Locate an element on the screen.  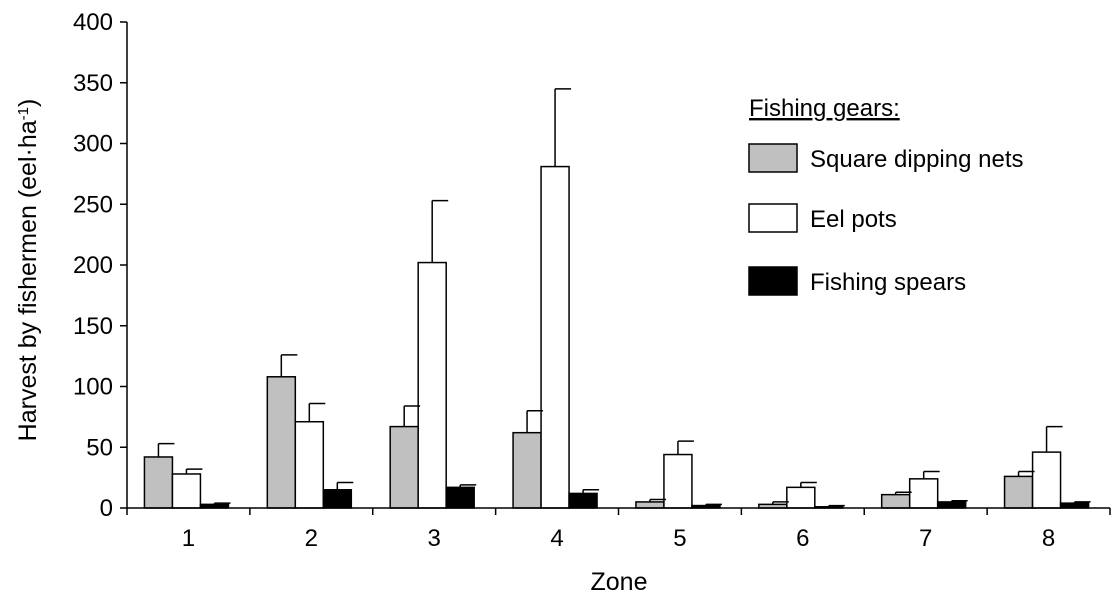
legend-label-fishing-spears: Fishing spears is located at coordinates (888, 282).